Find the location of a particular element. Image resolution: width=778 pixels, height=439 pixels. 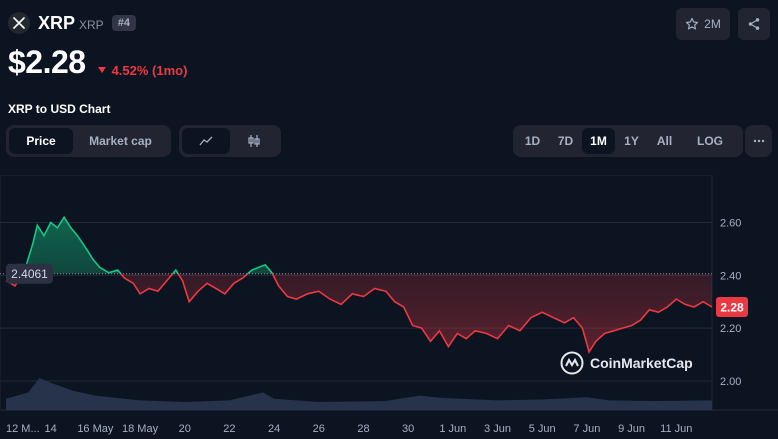

share-icon is located at coordinates (754, 24).